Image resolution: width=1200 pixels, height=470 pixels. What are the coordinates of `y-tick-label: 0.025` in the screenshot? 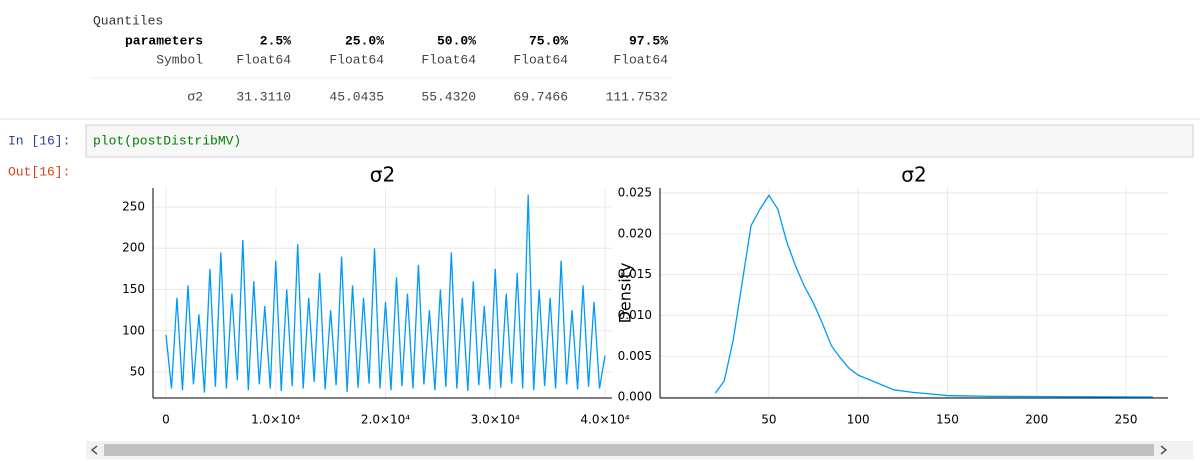 It's located at (635, 192).